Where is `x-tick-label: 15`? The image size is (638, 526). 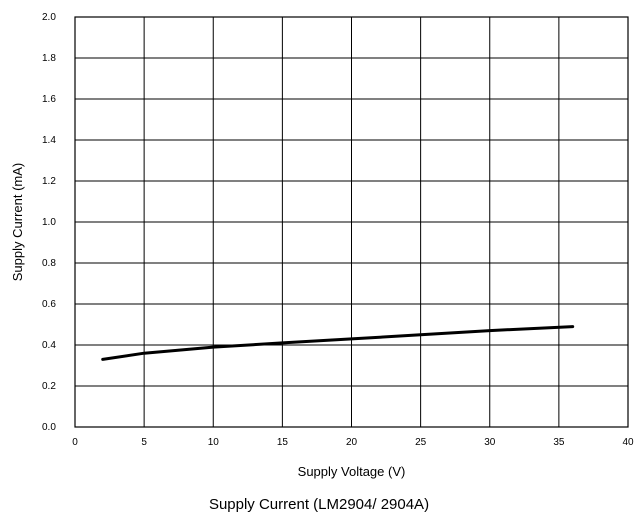 x-tick-label: 15 is located at coordinates (283, 442).